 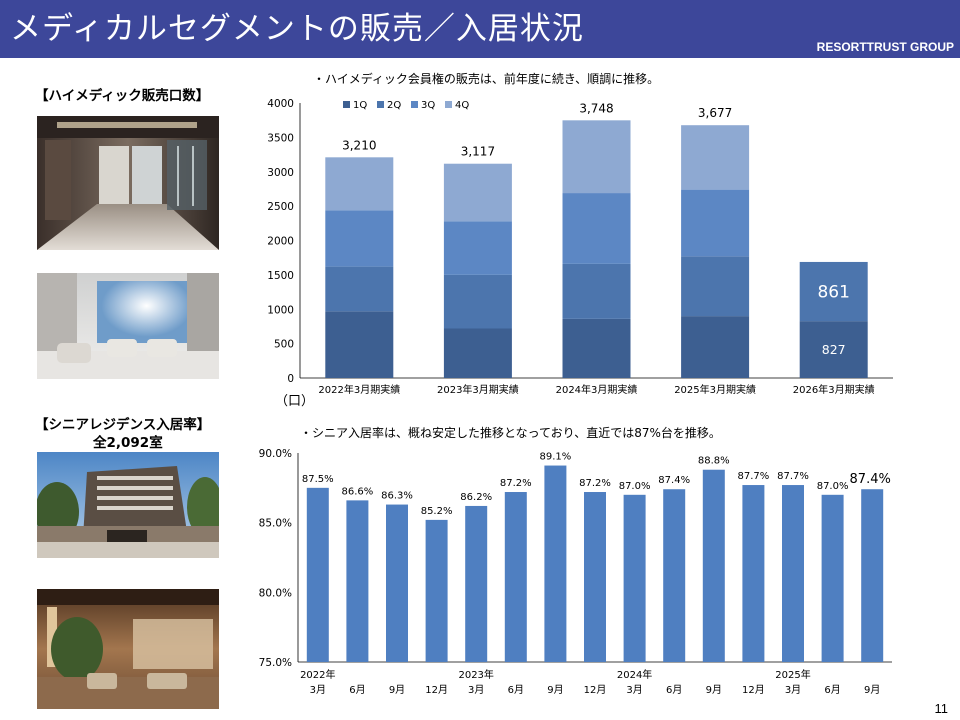 I want to click on y-tick-label: 1000, so click(x=280, y=310).